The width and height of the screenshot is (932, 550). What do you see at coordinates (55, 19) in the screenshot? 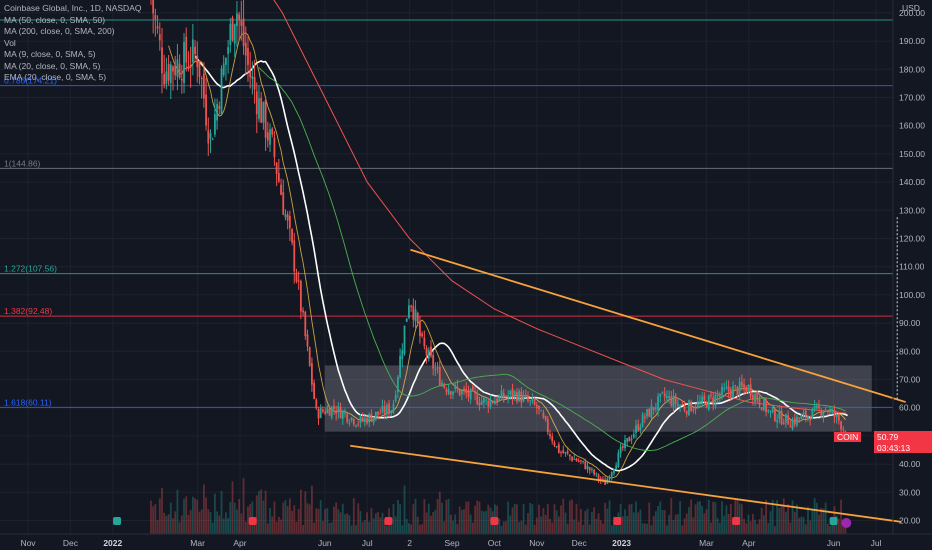
I see `indicator-ma50: MA (50, close, 0, SMA, 50)` at bounding box center [55, 19].